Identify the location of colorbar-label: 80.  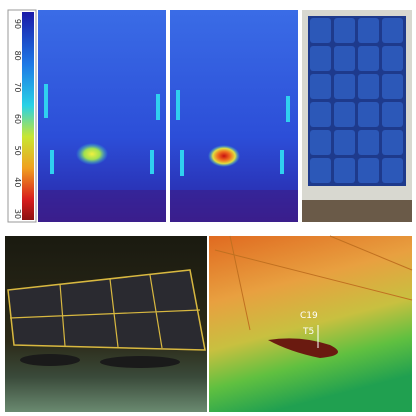
(17, 56).